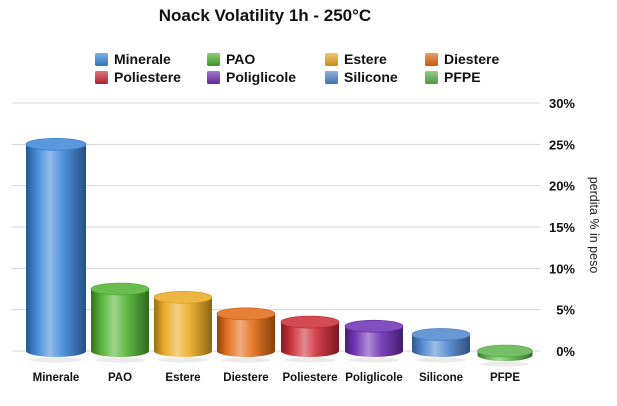 This screenshot has width=617, height=406. Describe the element at coordinates (441, 378) in the screenshot. I see `x-tick-label: Silicone` at that location.